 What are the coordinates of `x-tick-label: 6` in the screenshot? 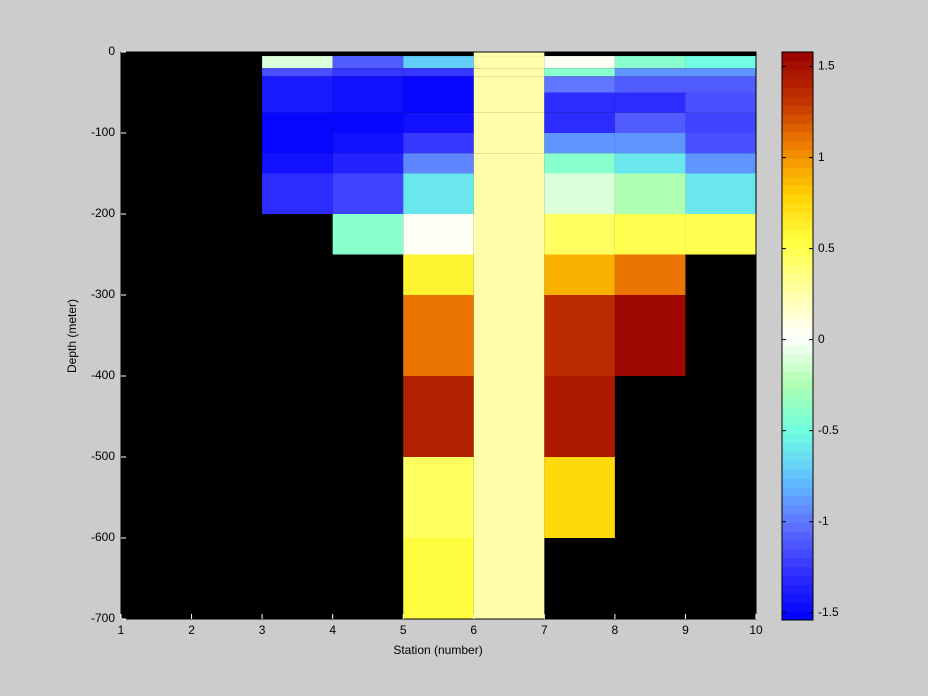 It's located at (473, 630).